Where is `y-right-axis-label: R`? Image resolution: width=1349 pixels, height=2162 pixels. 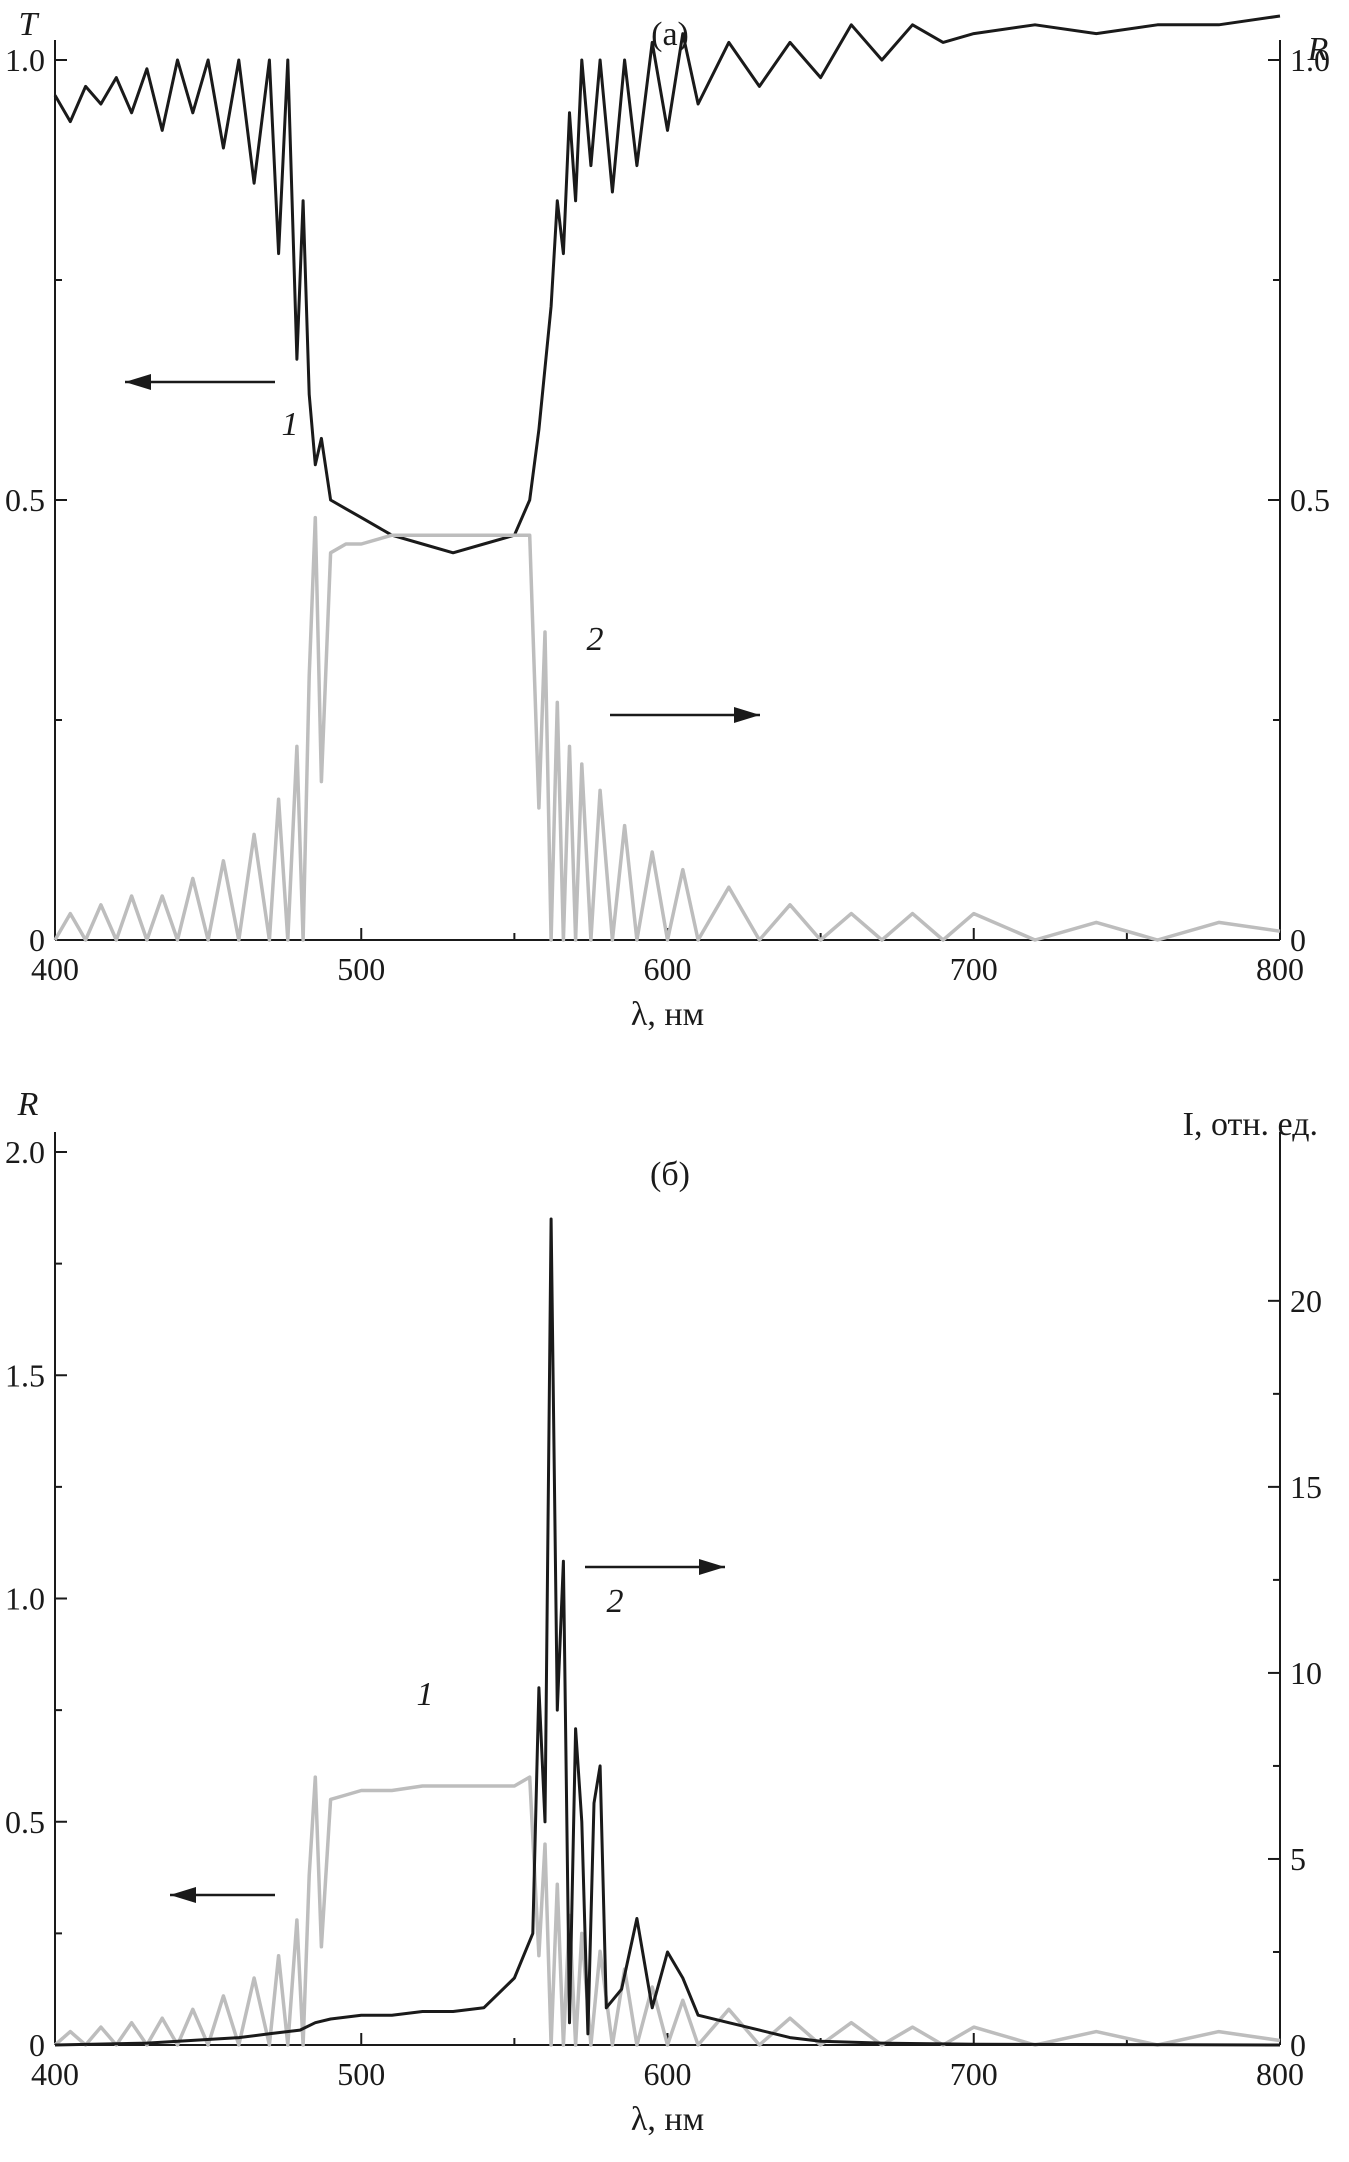 y-right-axis-label: R is located at coordinates (1318, 49).